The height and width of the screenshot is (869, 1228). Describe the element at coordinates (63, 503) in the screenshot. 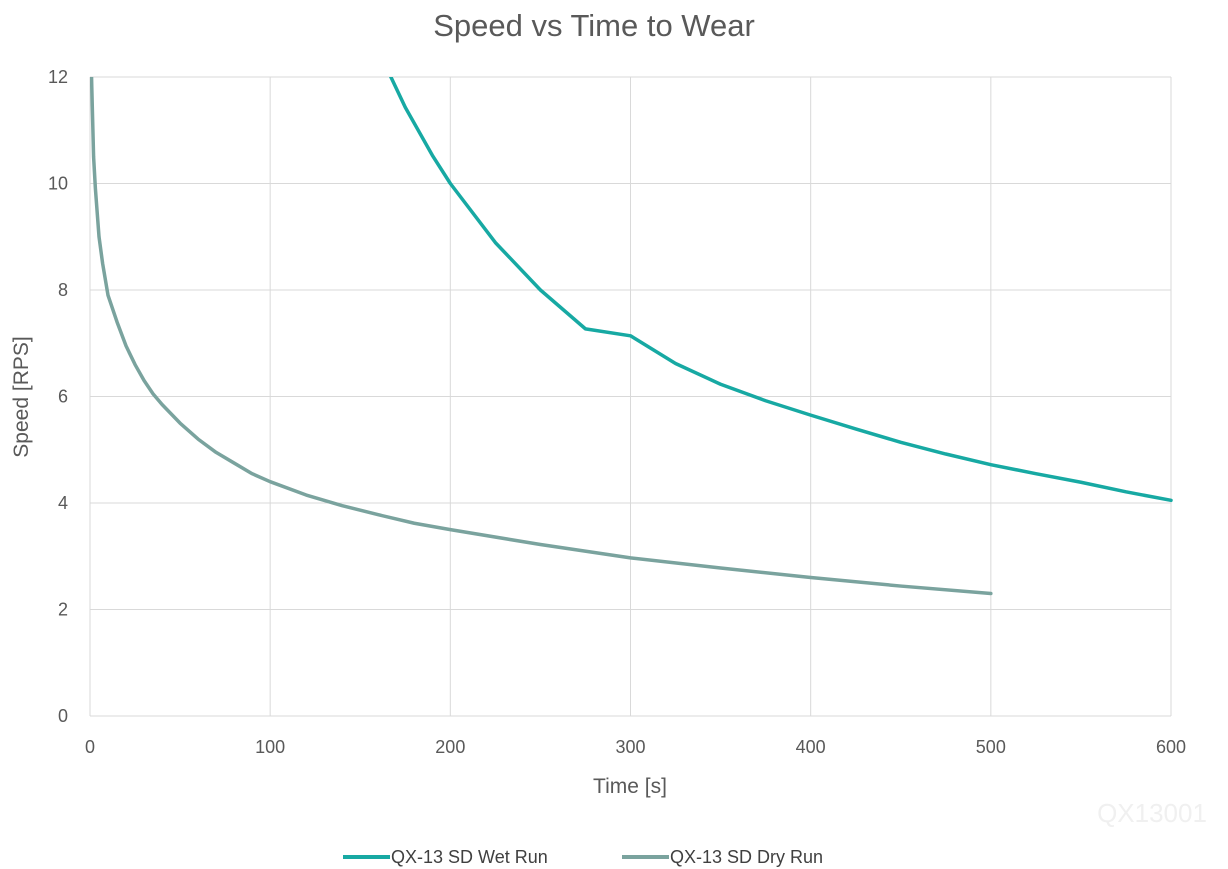

I see `y-tick-label-4: 4` at that location.